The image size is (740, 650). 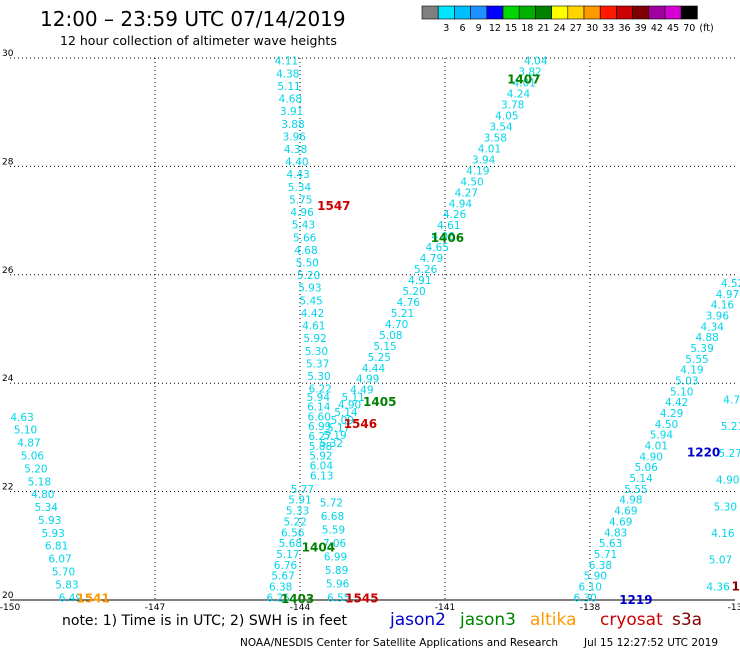 I want to click on swh-value: 6.14, so click(x=319, y=408).